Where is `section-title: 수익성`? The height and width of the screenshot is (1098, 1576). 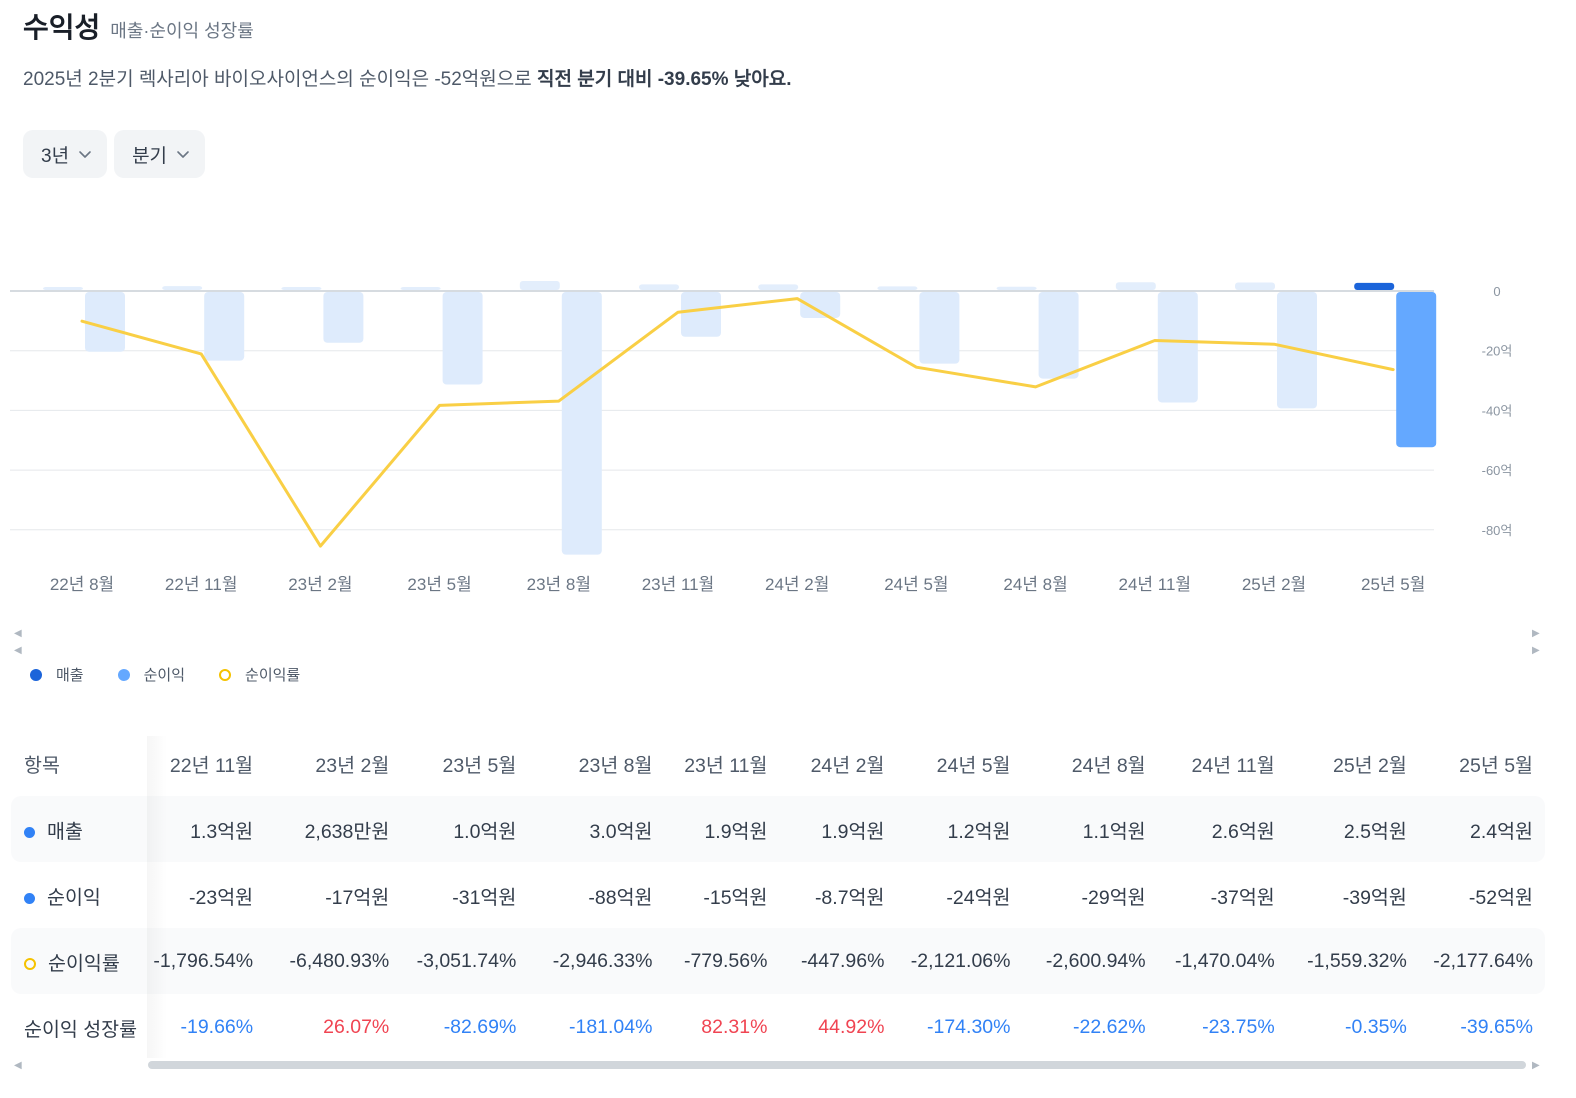
section-title: 수익성 is located at coordinates (62, 27).